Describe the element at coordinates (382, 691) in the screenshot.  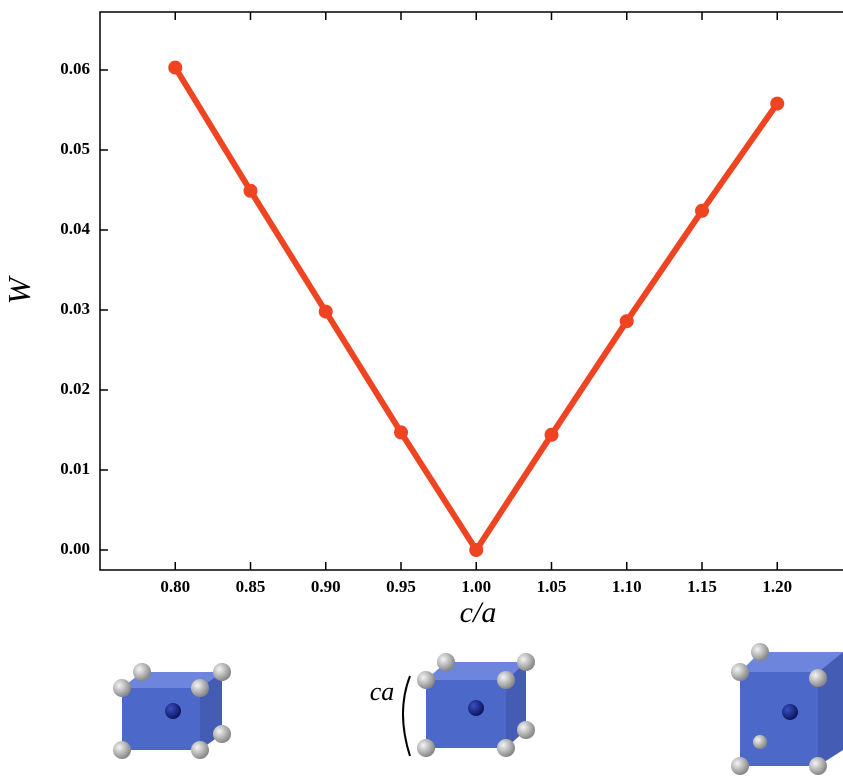
I see `annotation: ca` at that location.